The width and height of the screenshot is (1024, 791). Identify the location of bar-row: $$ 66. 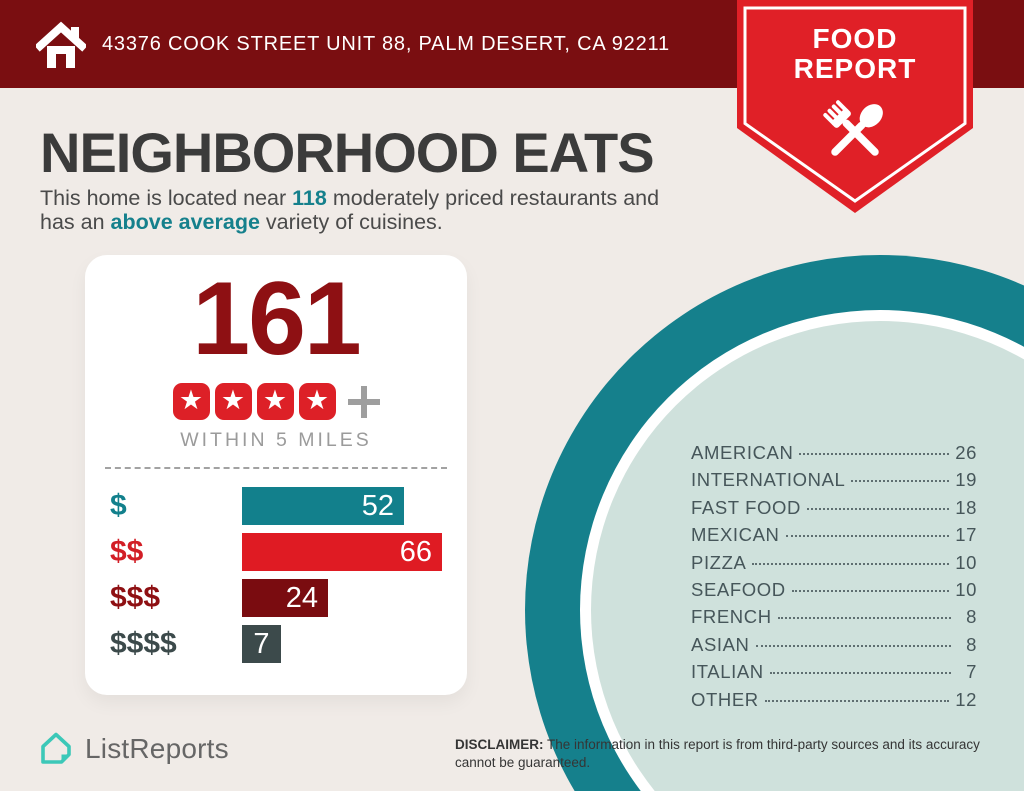
(276, 552).